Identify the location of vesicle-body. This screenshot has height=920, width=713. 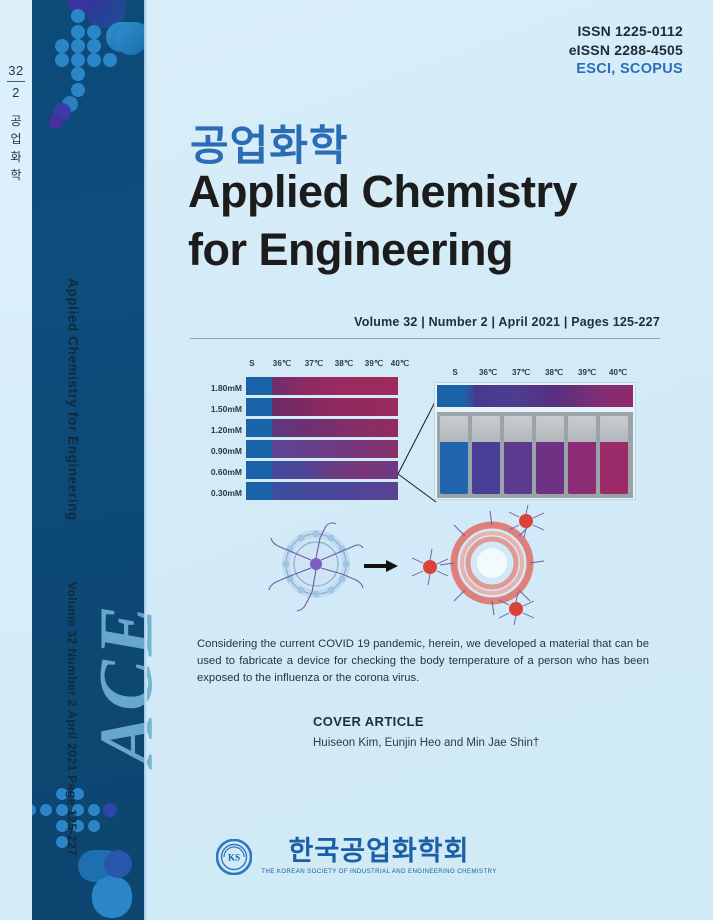
(492, 563).